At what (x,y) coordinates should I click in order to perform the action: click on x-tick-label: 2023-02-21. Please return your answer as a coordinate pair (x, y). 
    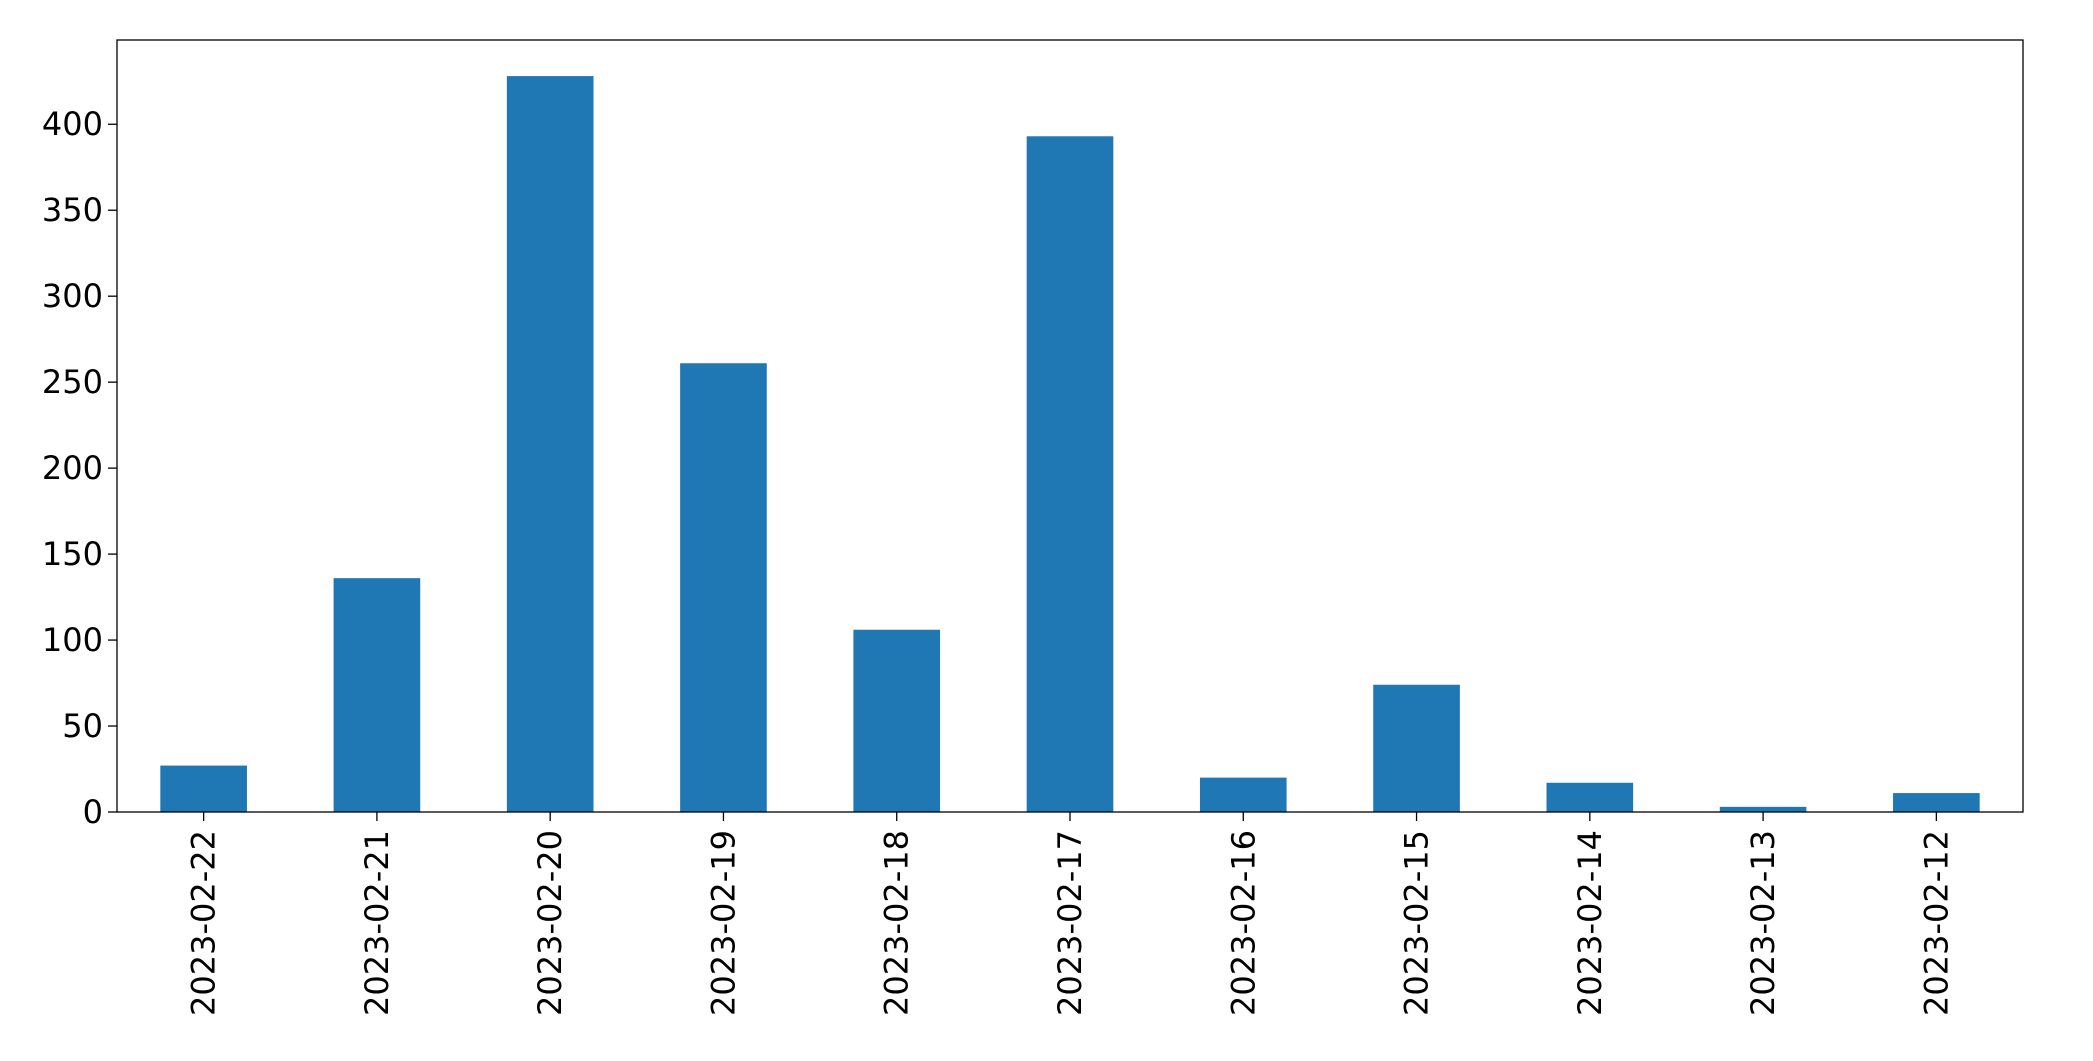
    Looking at the image, I should click on (377, 923).